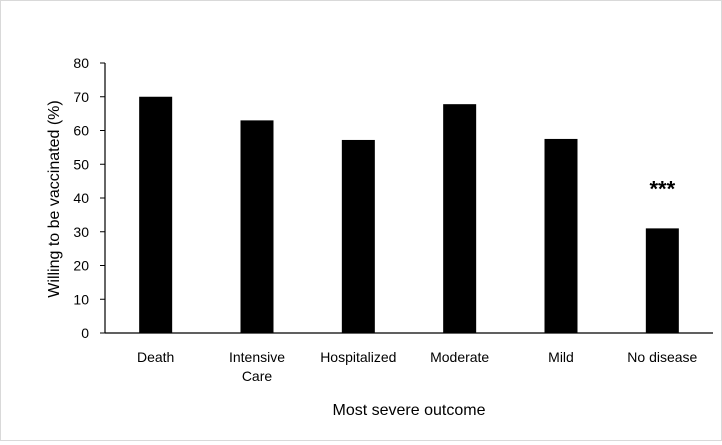  I want to click on y-tick-label: 60, so click(81, 131).